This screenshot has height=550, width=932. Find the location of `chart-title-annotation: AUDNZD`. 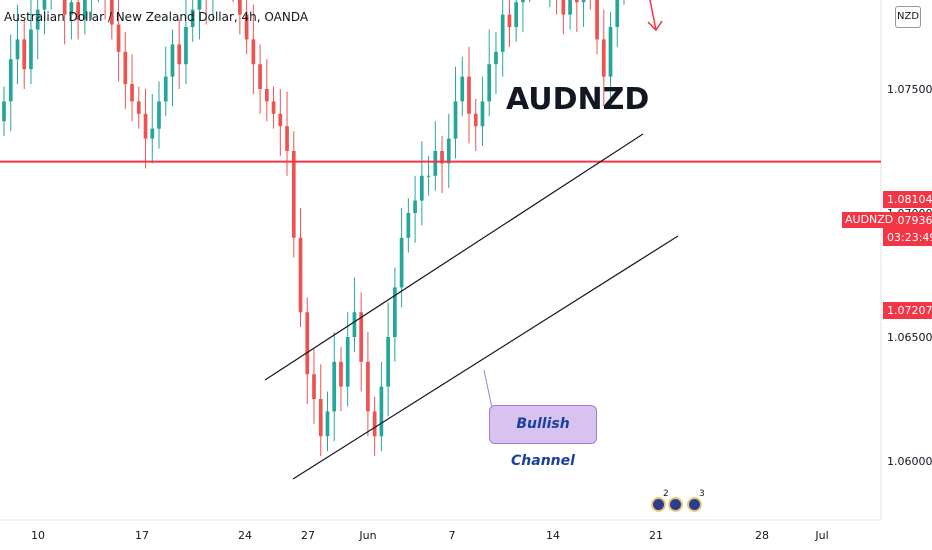

chart-title-annotation: AUDNZD is located at coordinates (578, 99).